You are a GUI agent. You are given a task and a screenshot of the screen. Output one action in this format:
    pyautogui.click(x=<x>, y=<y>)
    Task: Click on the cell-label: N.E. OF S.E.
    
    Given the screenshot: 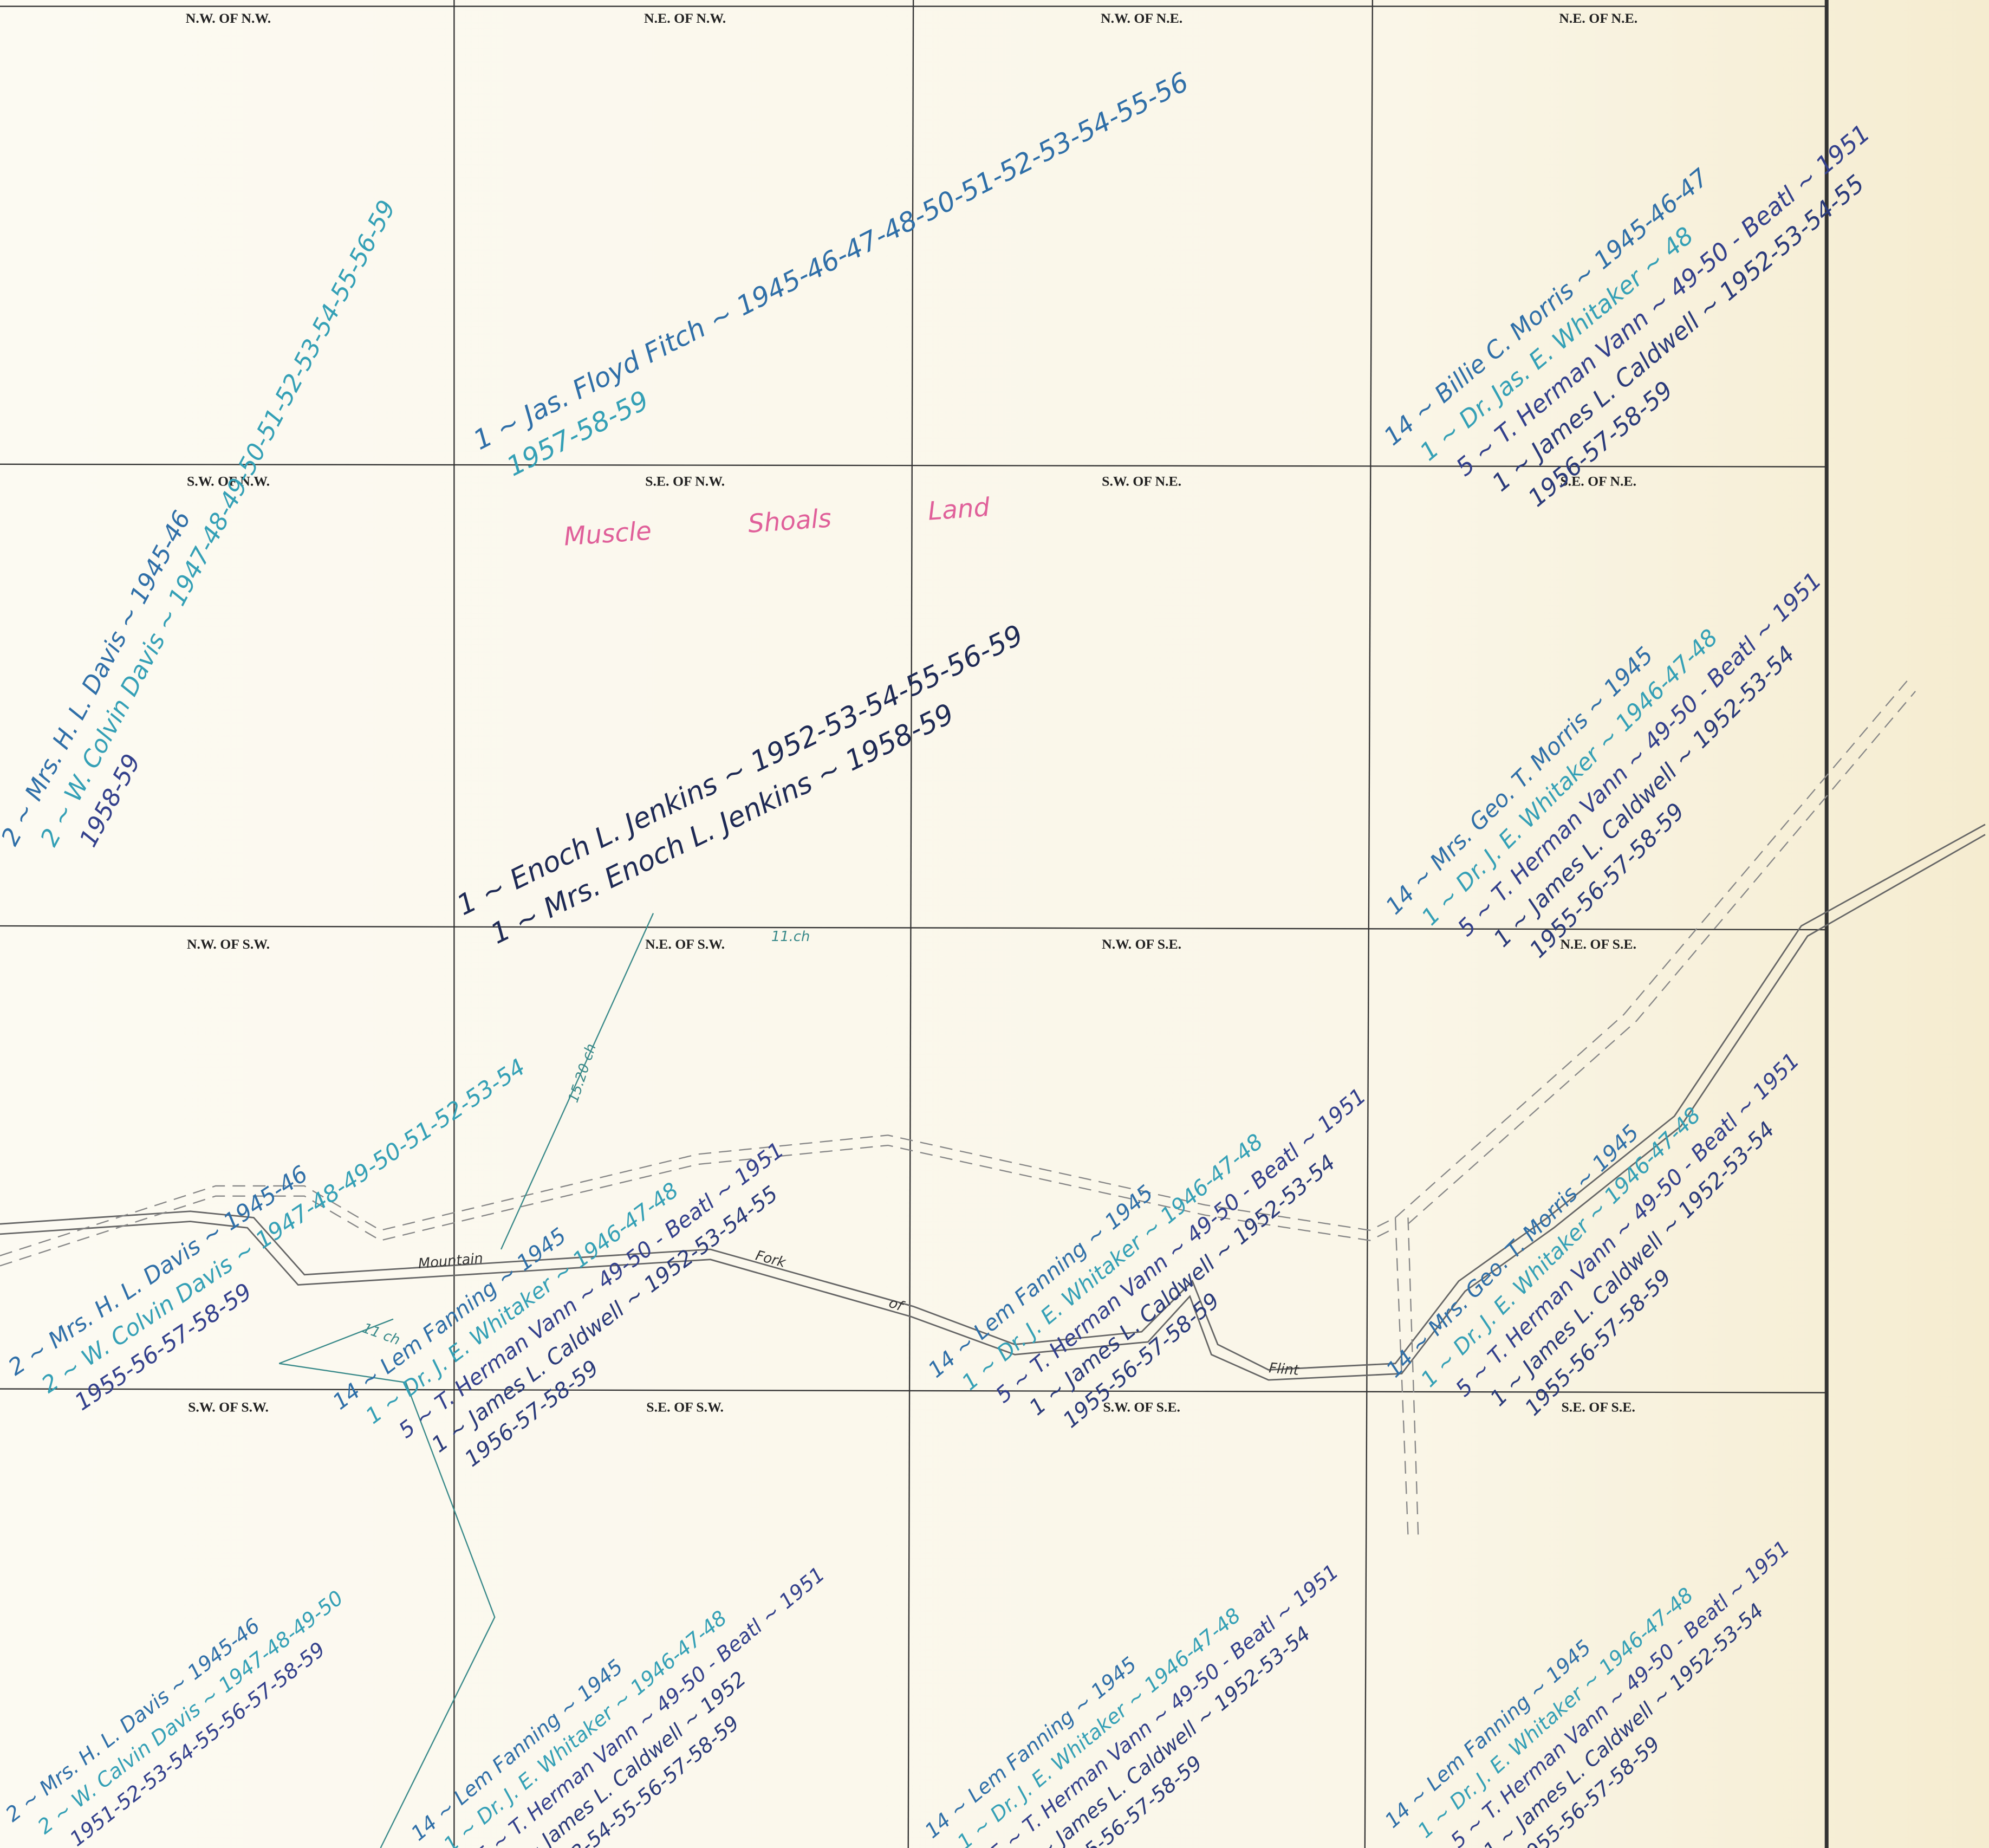 What is the action you would take?
    pyautogui.click(x=1598, y=944)
    